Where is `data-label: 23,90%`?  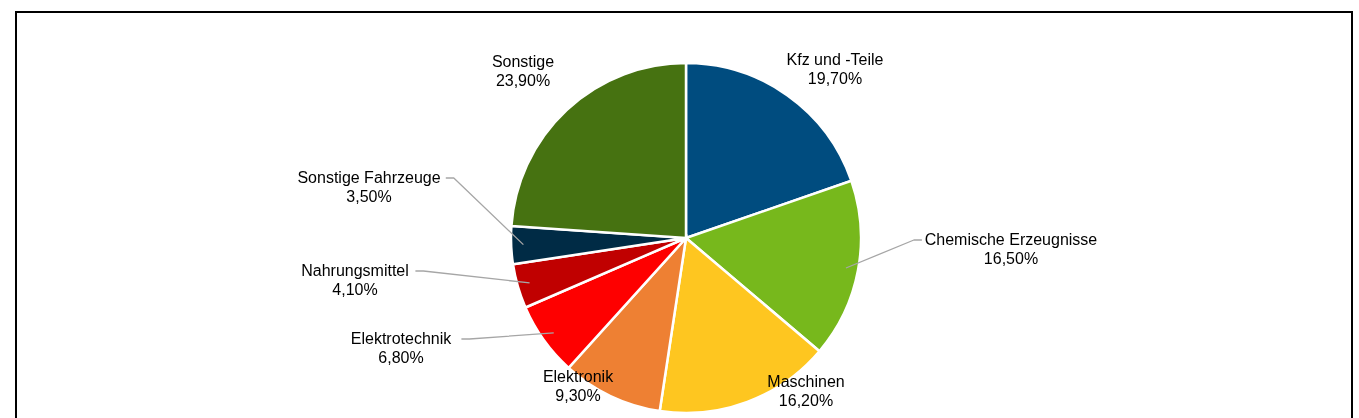 data-label: 23,90% is located at coordinates (523, 80).